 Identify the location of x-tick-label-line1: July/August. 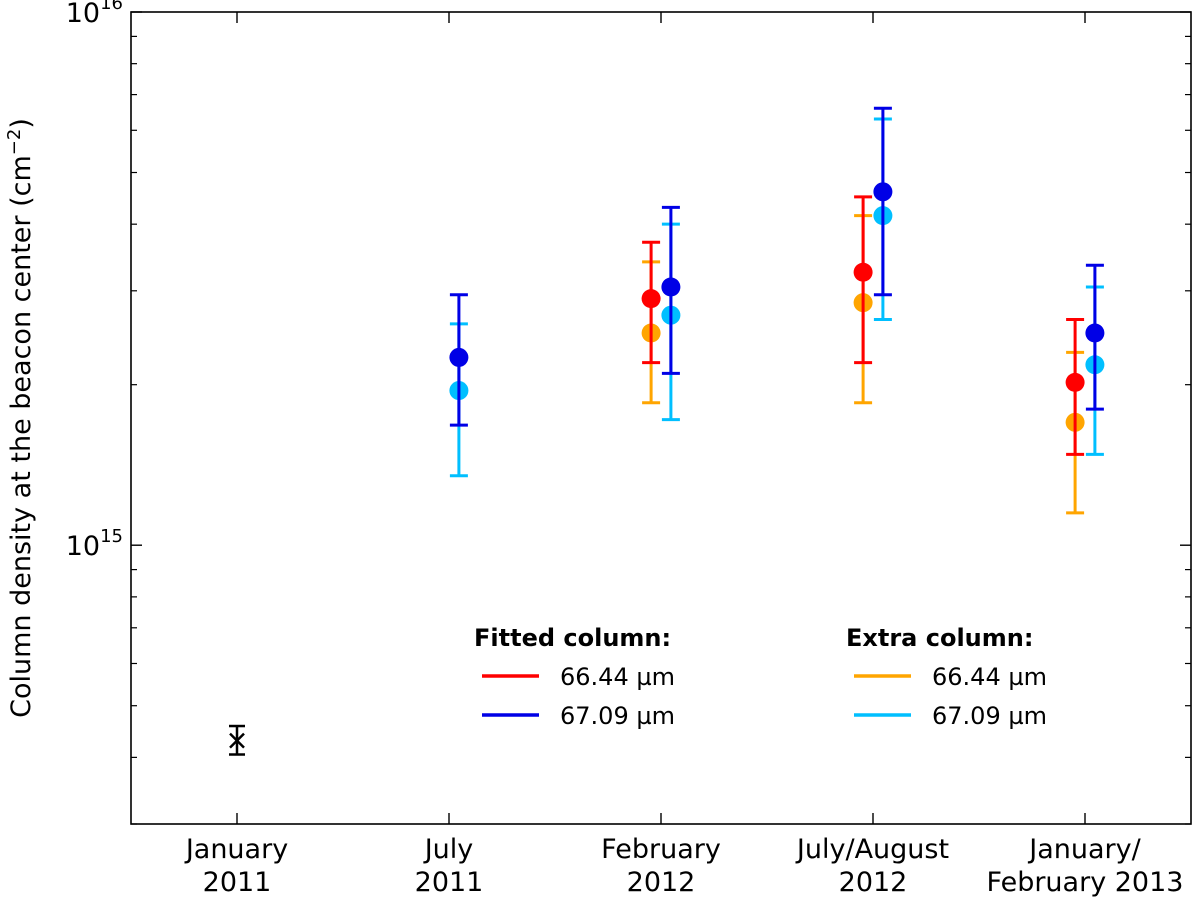
(872, 849).